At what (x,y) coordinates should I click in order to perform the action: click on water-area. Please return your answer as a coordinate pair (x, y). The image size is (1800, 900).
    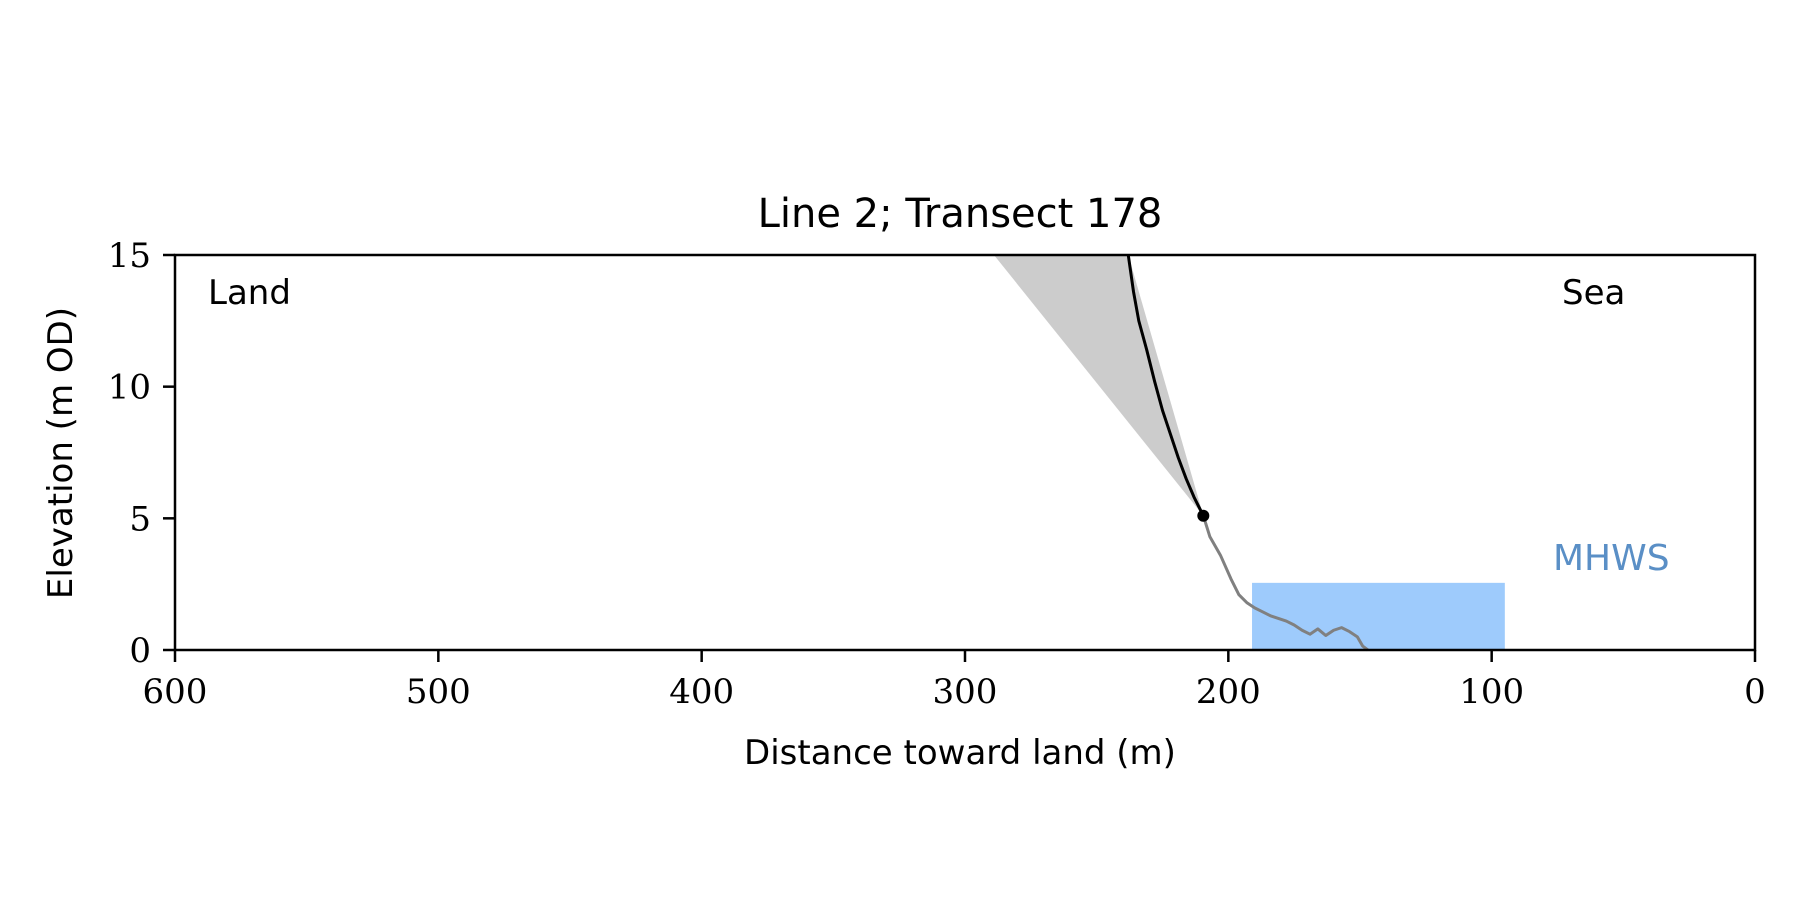
    Looking at the image, I should click on (1378, 616).